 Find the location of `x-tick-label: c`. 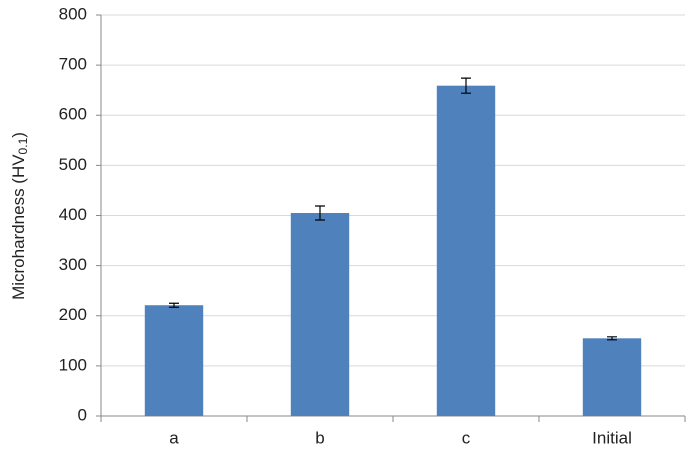

x-tick-label: c is located at coordinates (466, 437).